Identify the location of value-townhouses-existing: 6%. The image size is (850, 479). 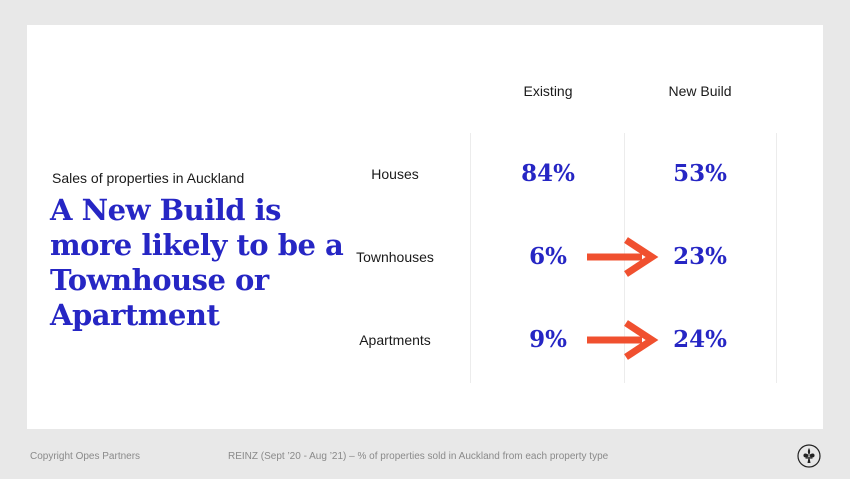
(548, 256).